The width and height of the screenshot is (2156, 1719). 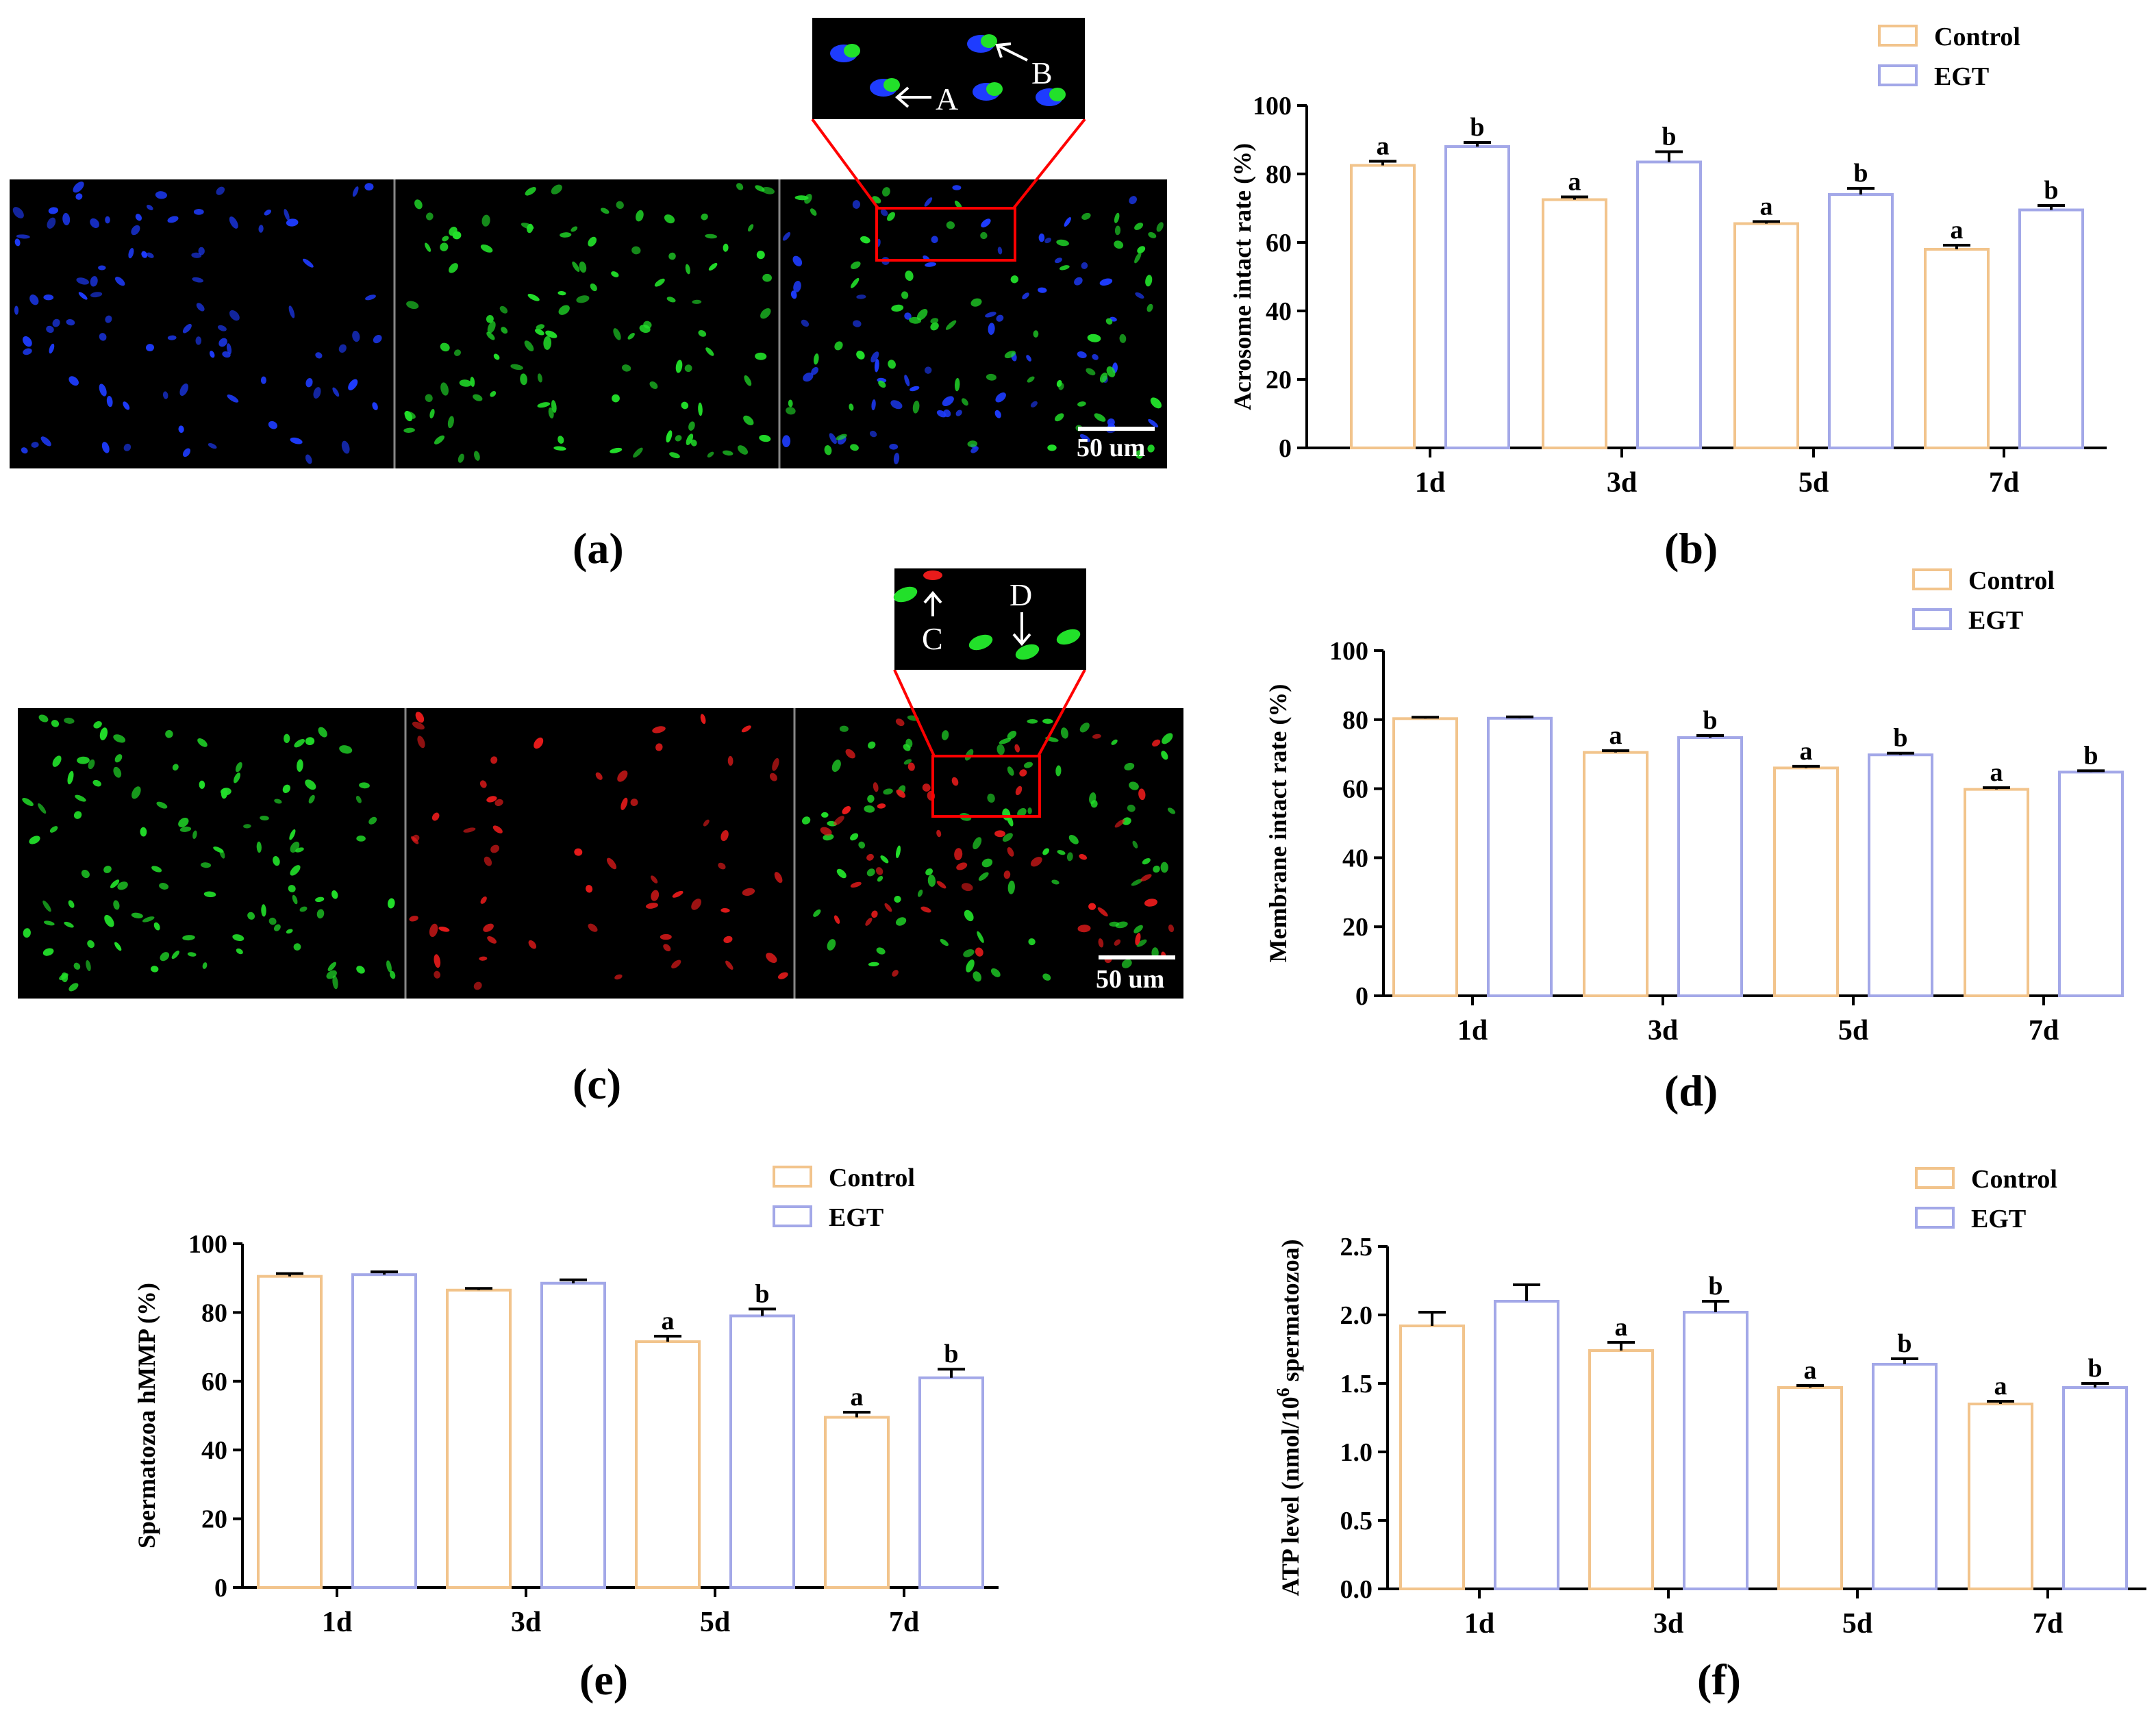 I want to click on y-axis-label: ATP level (nmol/106 spermatozoa), so click(x=1289, y=1417).